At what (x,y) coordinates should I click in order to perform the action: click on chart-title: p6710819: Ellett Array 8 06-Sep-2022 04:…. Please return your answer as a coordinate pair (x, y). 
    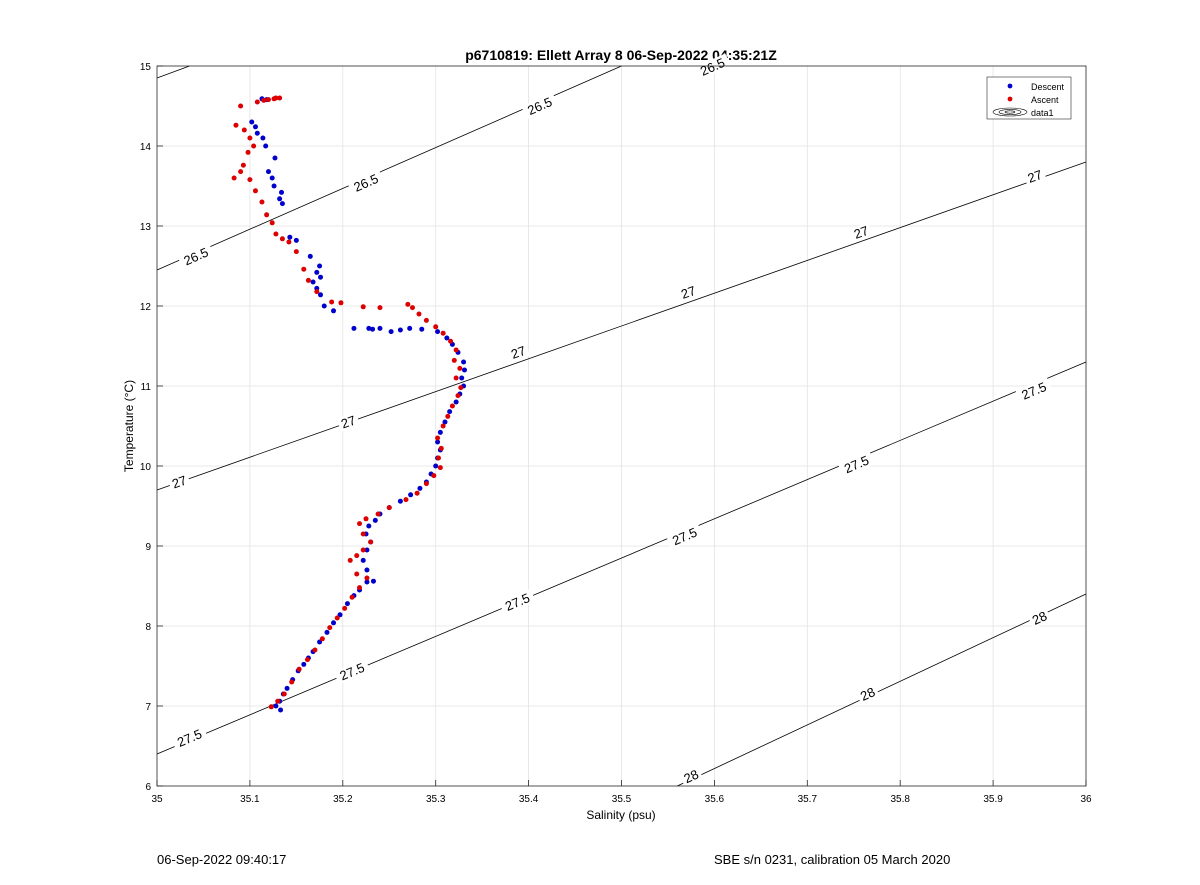
    Looking at the image, I should click on (621, 55).